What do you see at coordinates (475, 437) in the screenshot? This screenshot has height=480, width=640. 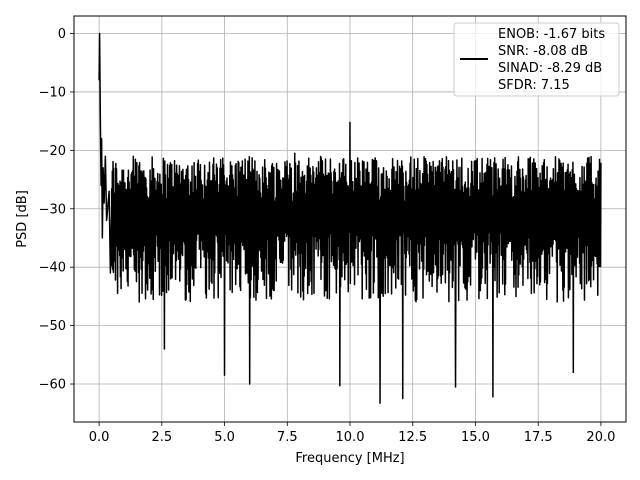 I see `x-tick-label: 15.0` at bounding box center [475, 437].